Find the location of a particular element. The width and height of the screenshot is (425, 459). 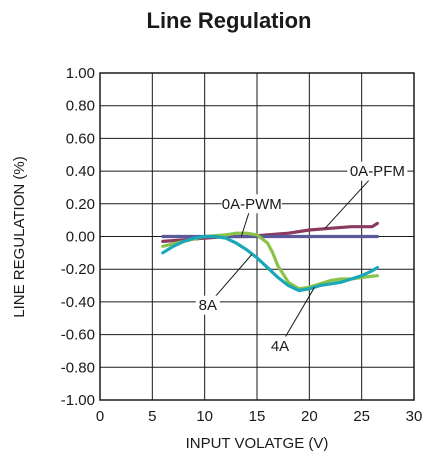

y-tick-label: -0.40 is located at coordinates (78, 302).